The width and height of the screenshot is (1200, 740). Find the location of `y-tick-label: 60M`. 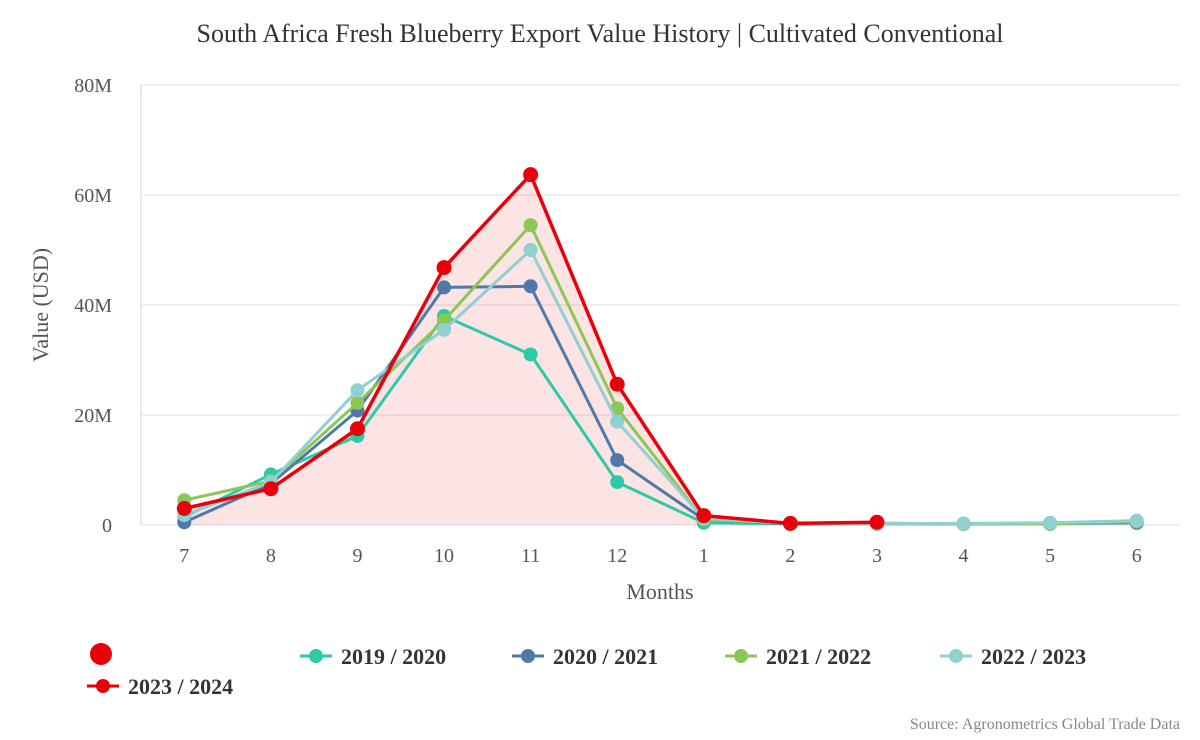

y-tick-label: 60M is located at coordinates (93, 196).